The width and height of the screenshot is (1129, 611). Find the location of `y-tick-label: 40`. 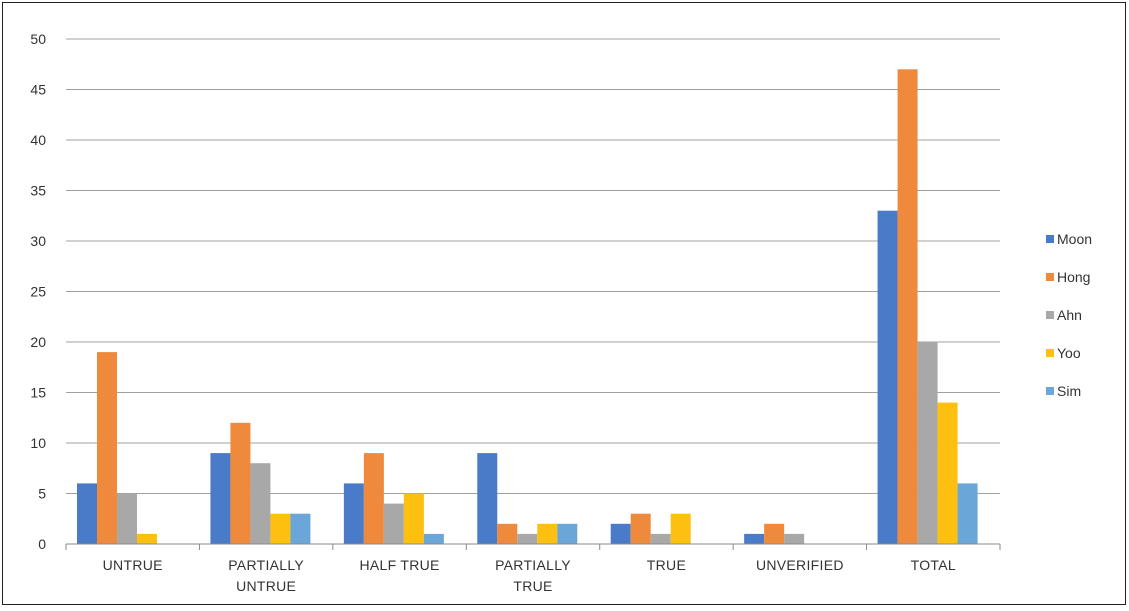

y-tick-label: 40 is located at coordinates (38, 140).